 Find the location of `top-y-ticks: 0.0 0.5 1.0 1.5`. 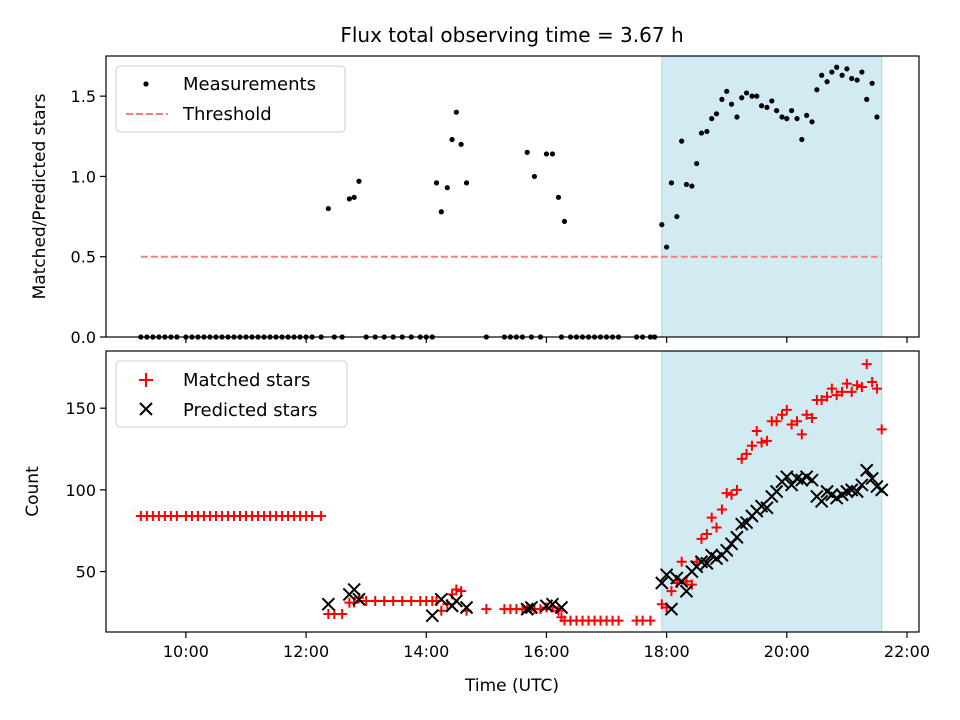

top-y-ticks: 0.0 0.5 1.0 1.5 is located at coordinates (88, 217).